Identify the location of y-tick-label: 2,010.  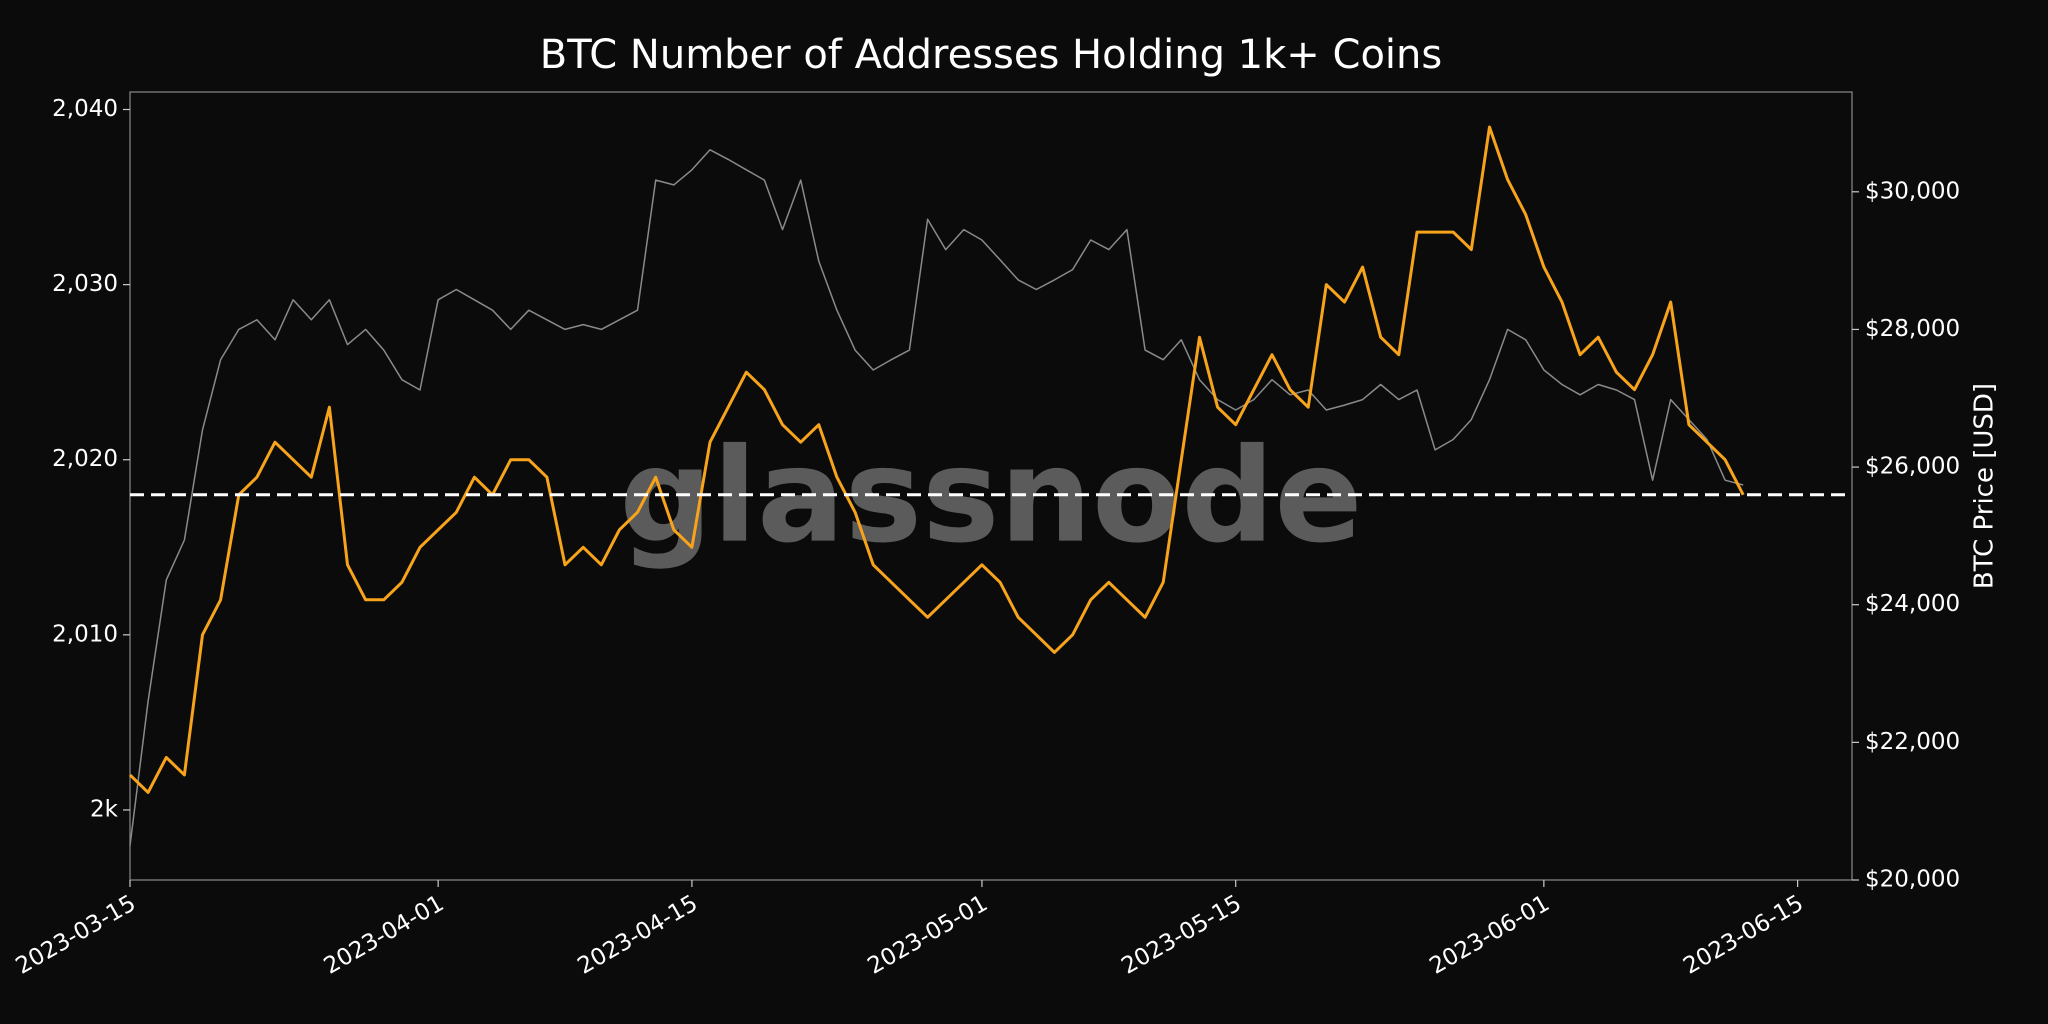
(85, 634).